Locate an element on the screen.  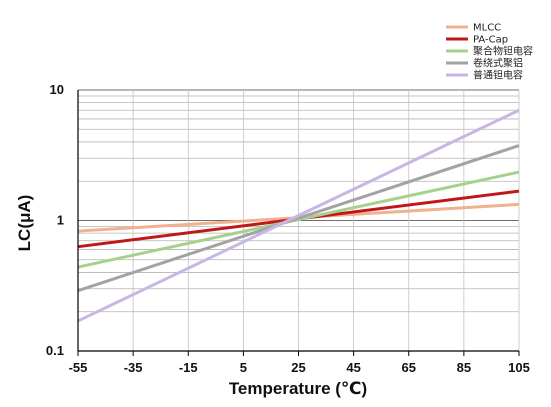
legend-label: MLCC is located at coordinates (487, 28).